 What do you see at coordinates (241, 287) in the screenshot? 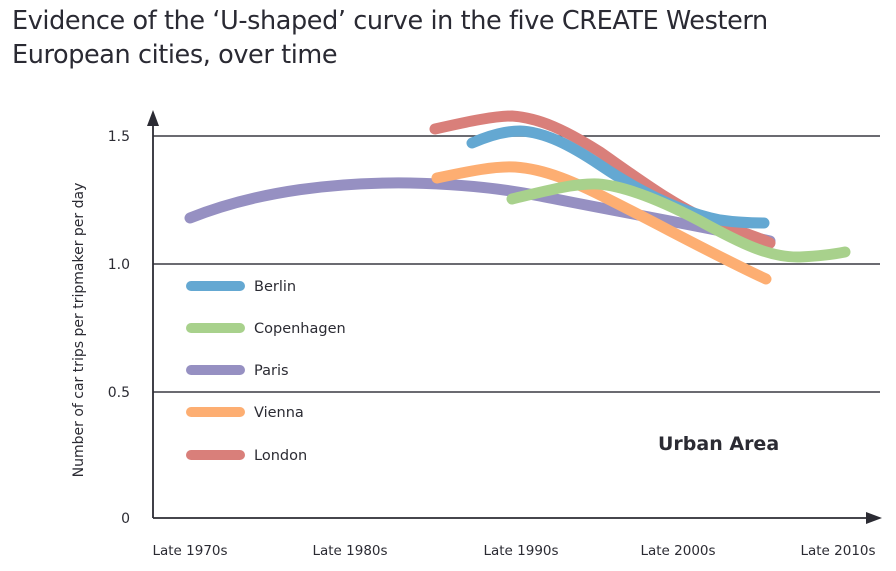
I see `legend-item-berlin: Berlin` at bounding box center [241, 287].